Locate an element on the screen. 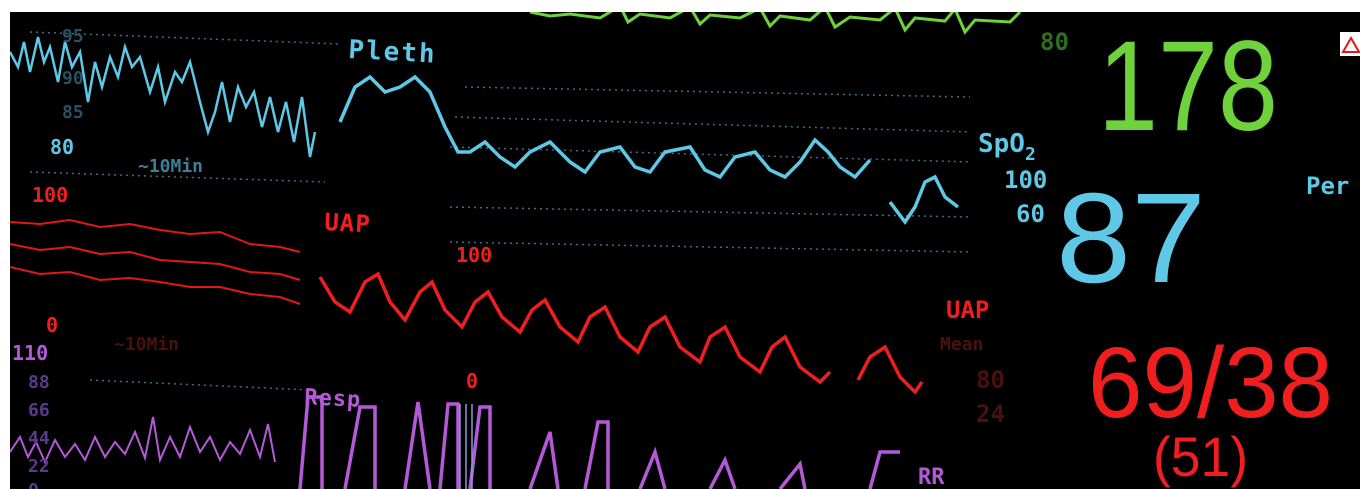  resp-marker-lines is located at coordinates (466, 446).